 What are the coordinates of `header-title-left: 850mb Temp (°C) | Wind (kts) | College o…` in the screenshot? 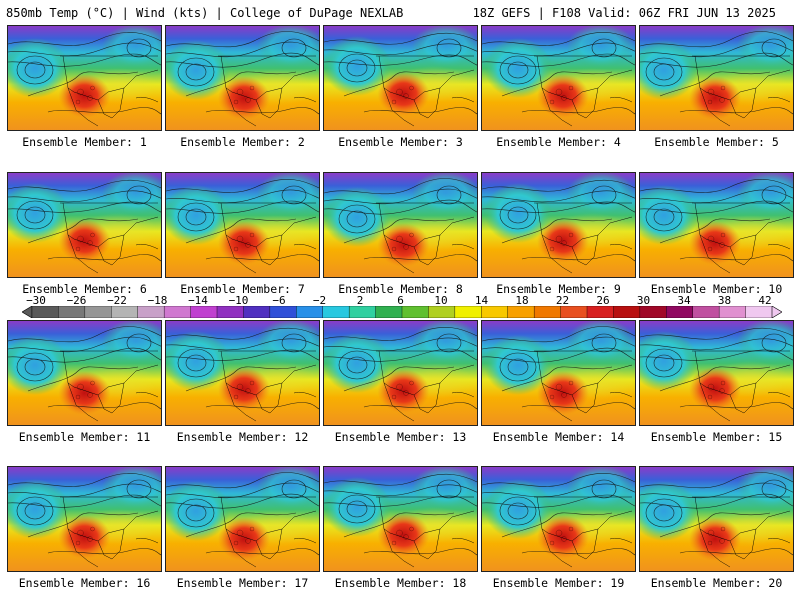 It's located at (205, 13).